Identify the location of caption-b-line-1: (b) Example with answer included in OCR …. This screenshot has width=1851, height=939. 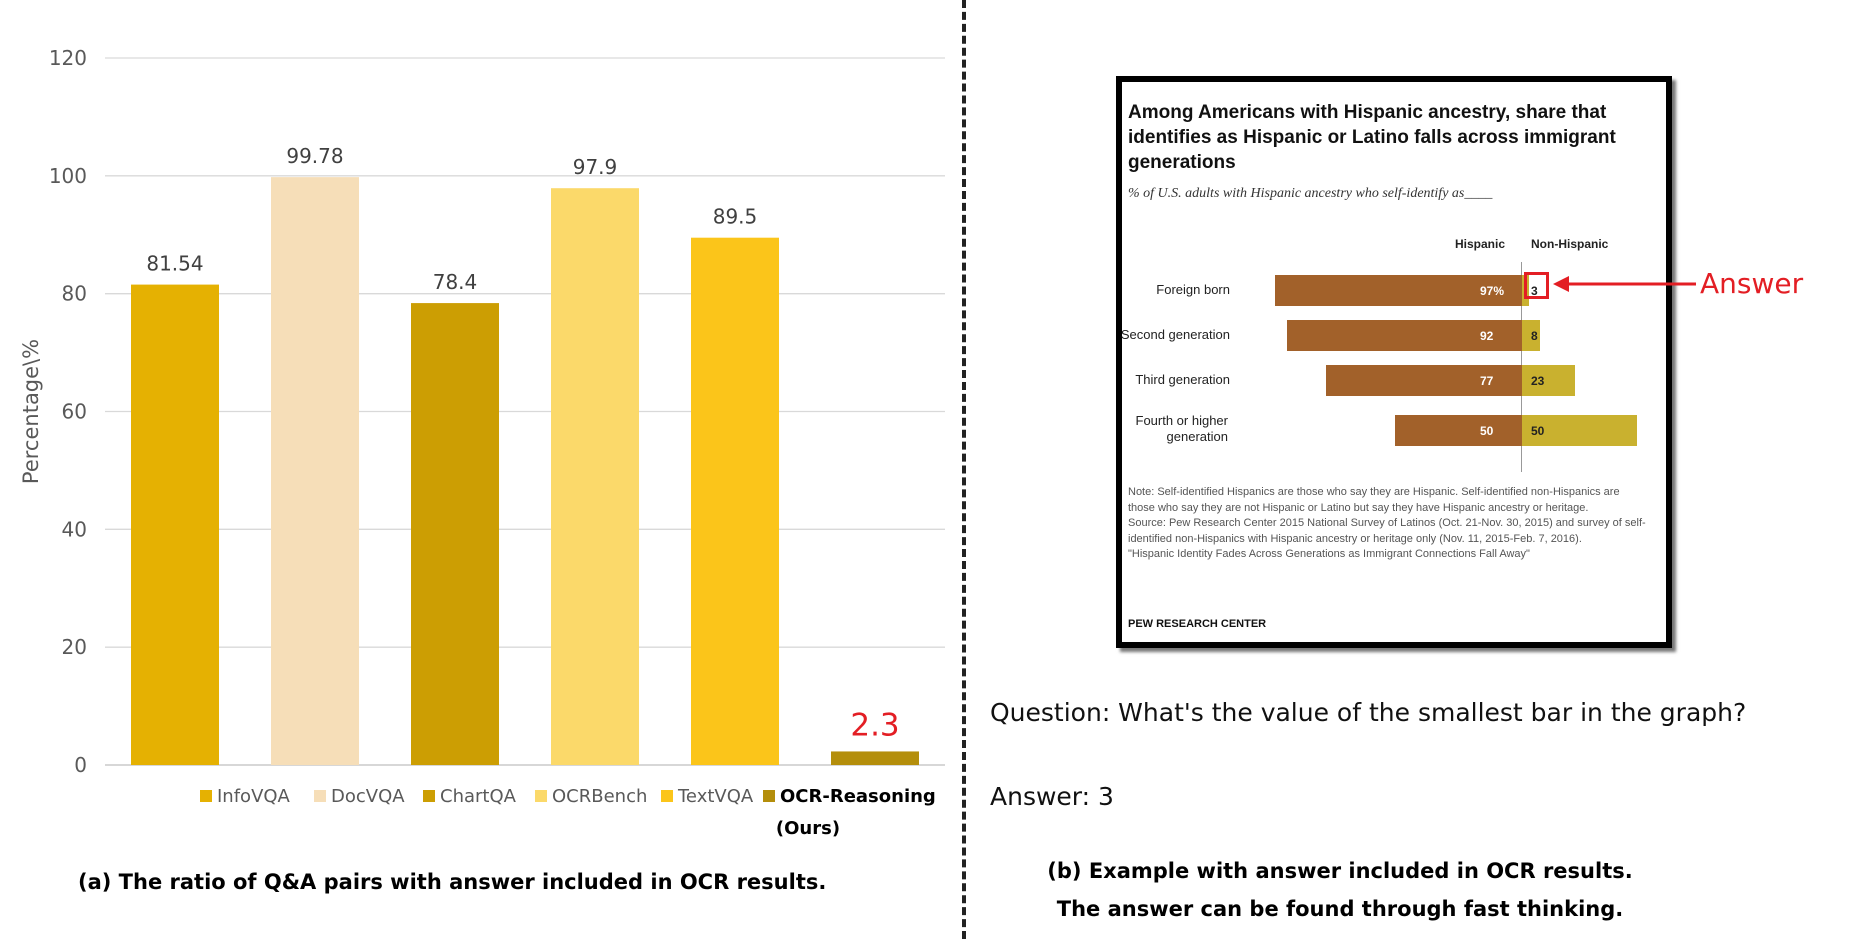
(1340, 871).